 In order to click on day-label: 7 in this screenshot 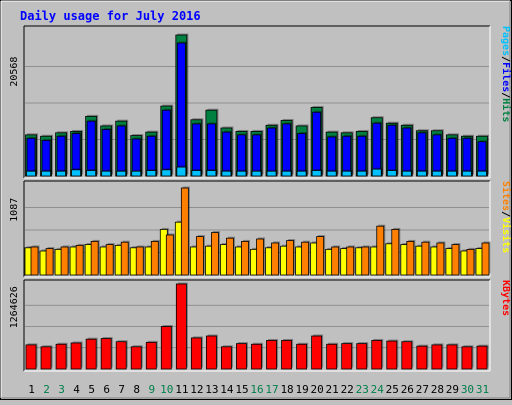, I will do `click(121, 389)`.